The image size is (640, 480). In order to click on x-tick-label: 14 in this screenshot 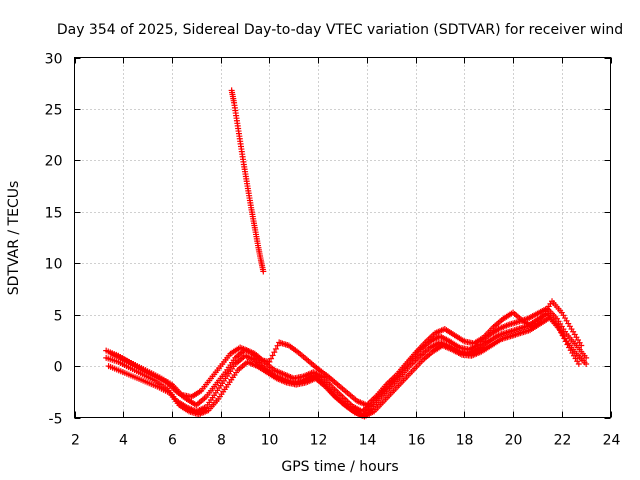, I will do `click(368, 441)`.